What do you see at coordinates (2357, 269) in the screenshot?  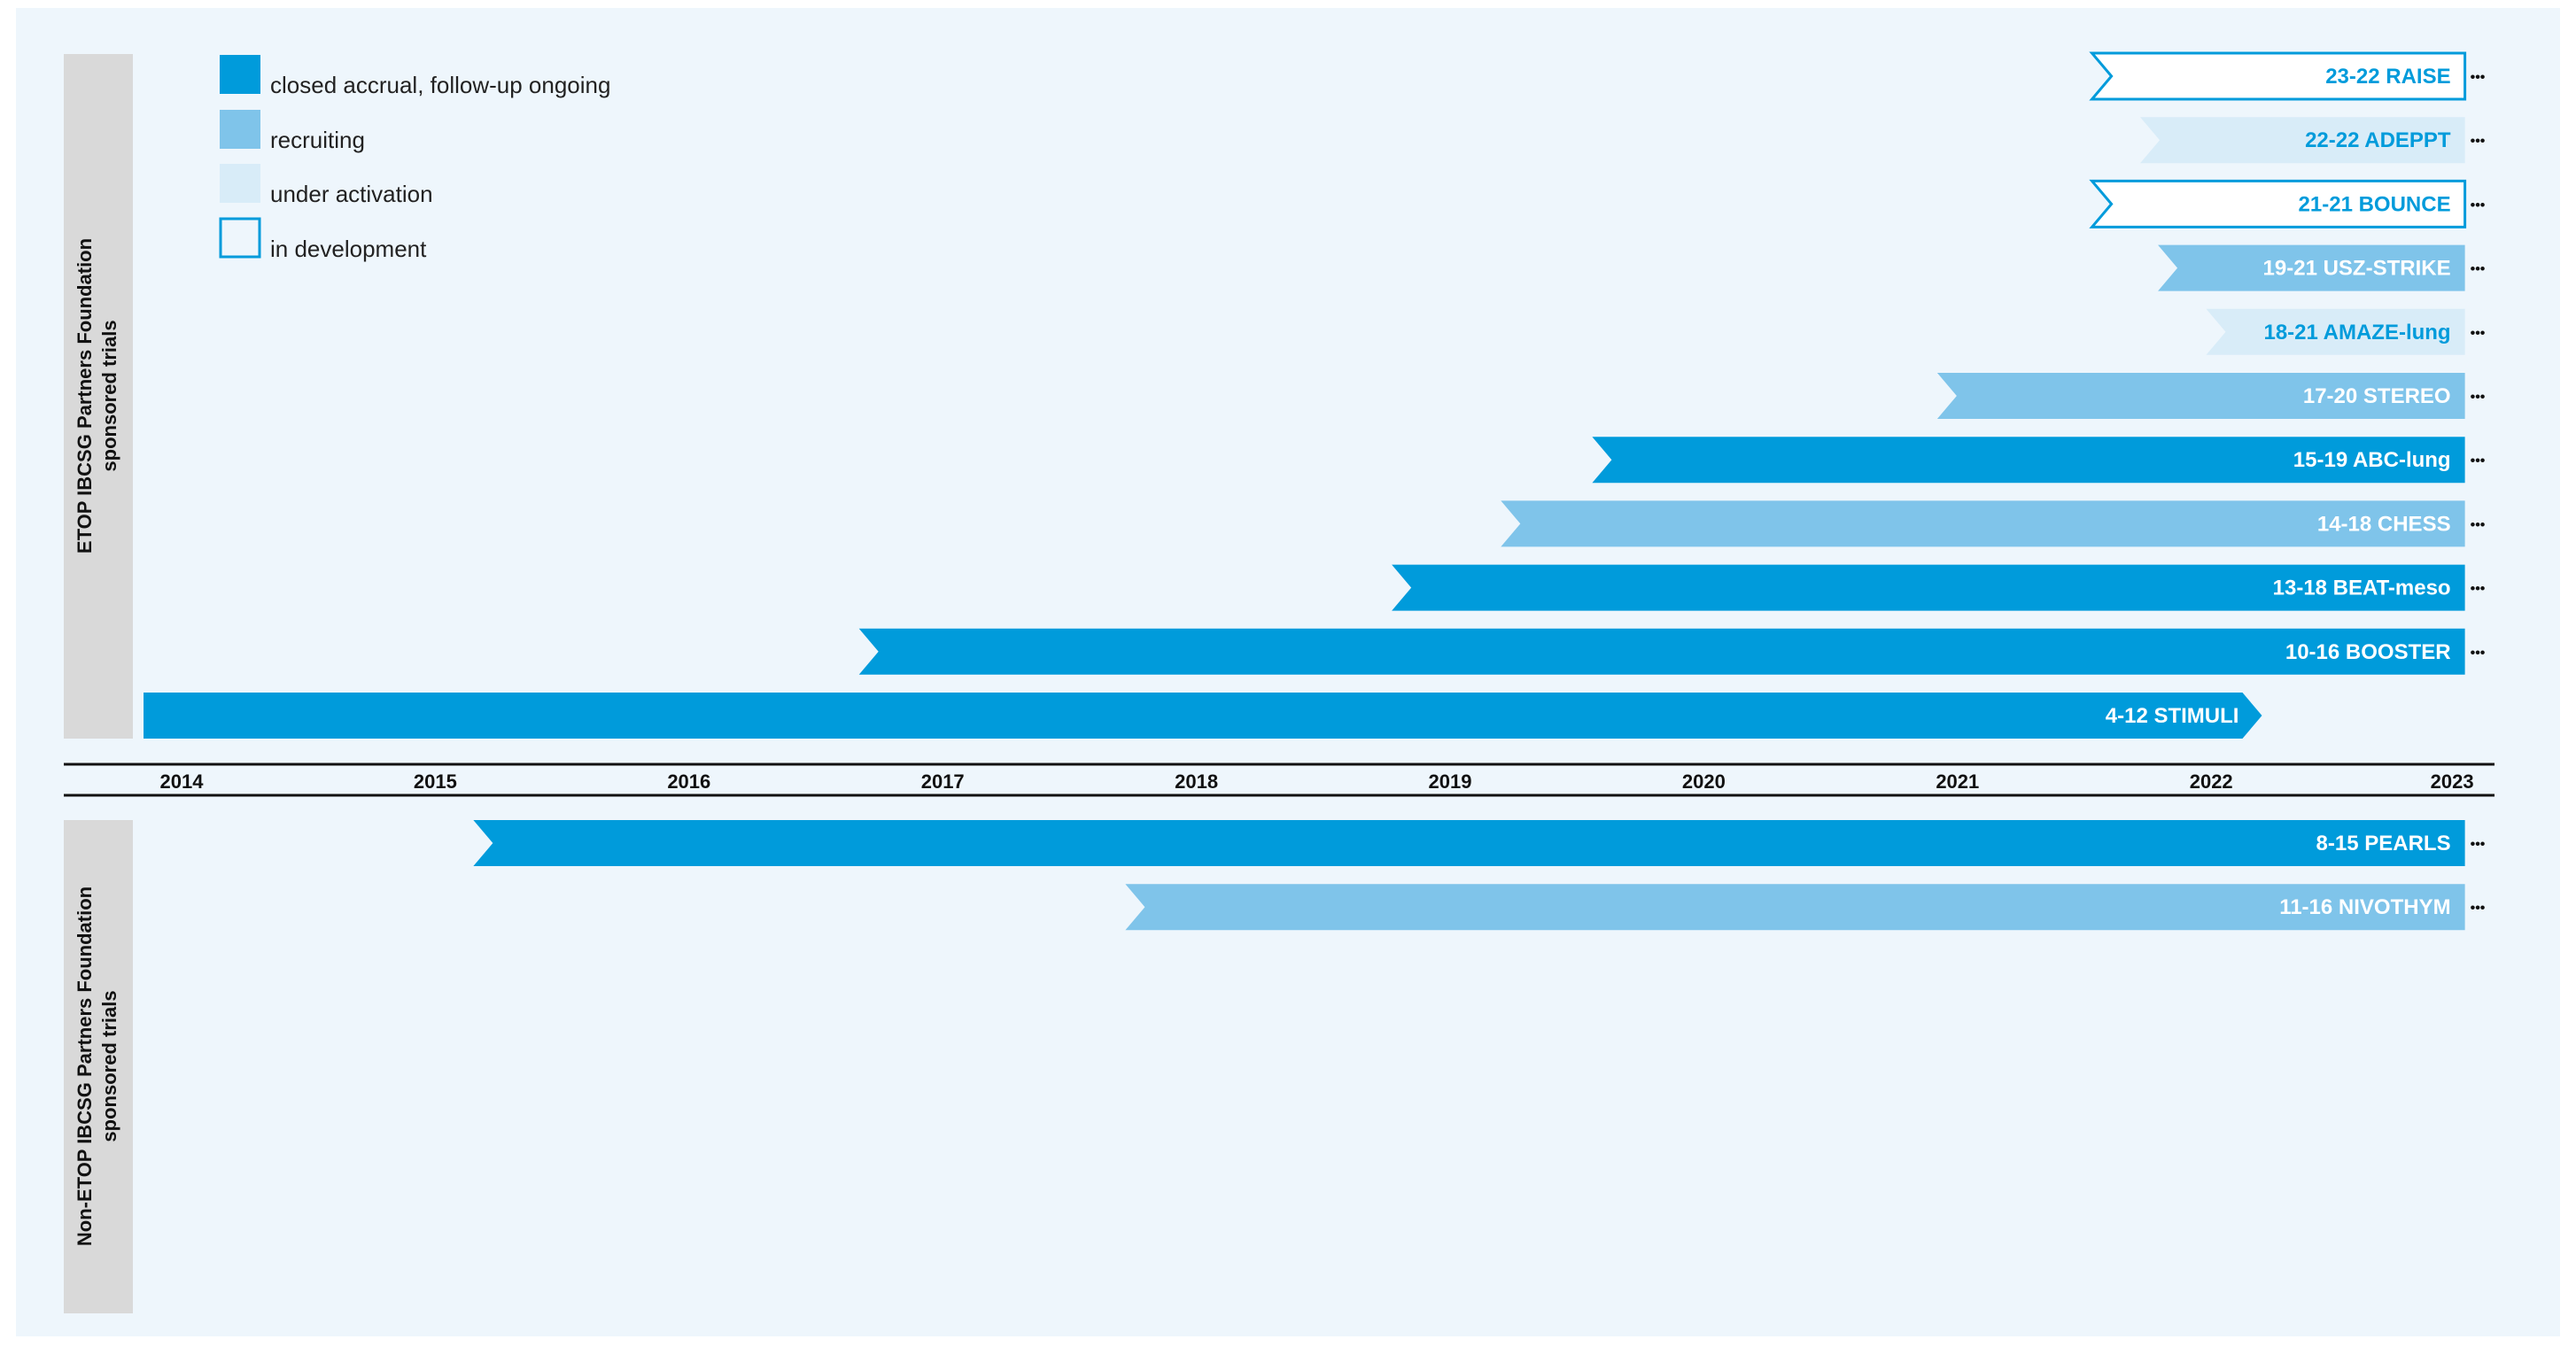 I see `trial-label: 19-21 USZ-STRIKE` at bounding box center [2357, 269].